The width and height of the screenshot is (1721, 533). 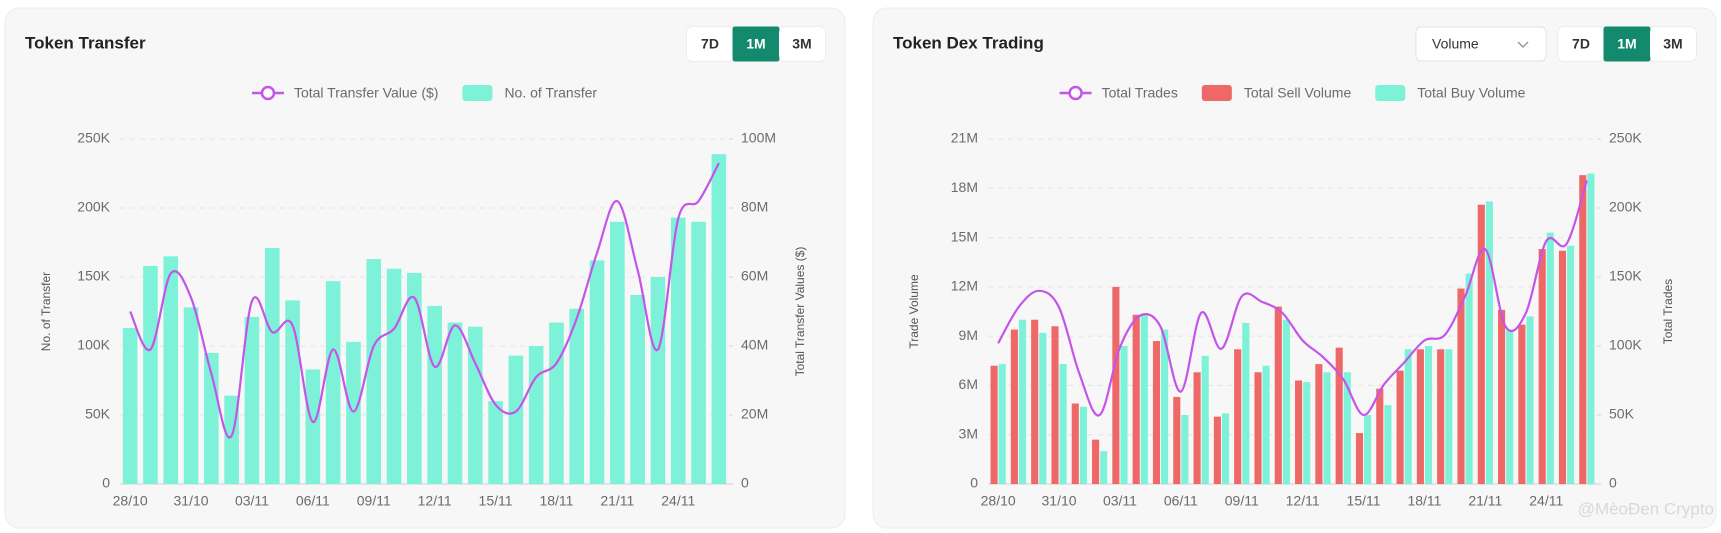 What do you see at coordinates (1455, 44) in the screenshot?
I see `dropdown-label: Volume` at bounding box center [1455, 44].